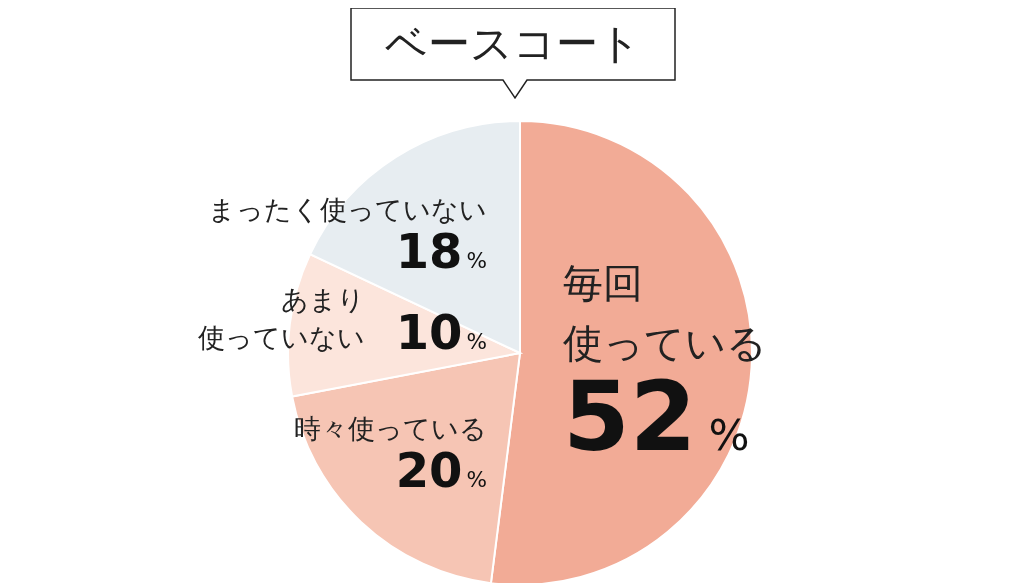 The height and width of the screenshot is (588, 1024). I want to click on data-label: 20%, so click(441, 469).